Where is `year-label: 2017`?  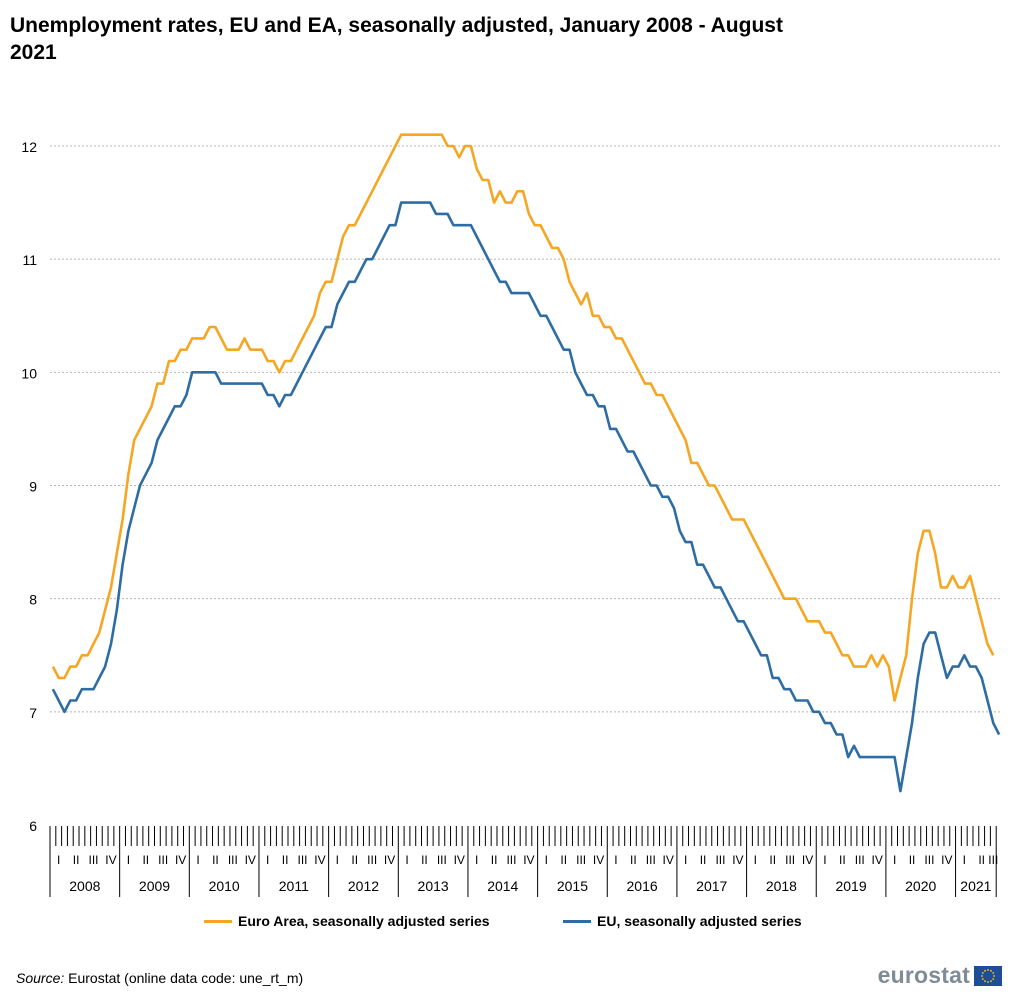
year-label: 2017 is located at coordinates (711, 886).